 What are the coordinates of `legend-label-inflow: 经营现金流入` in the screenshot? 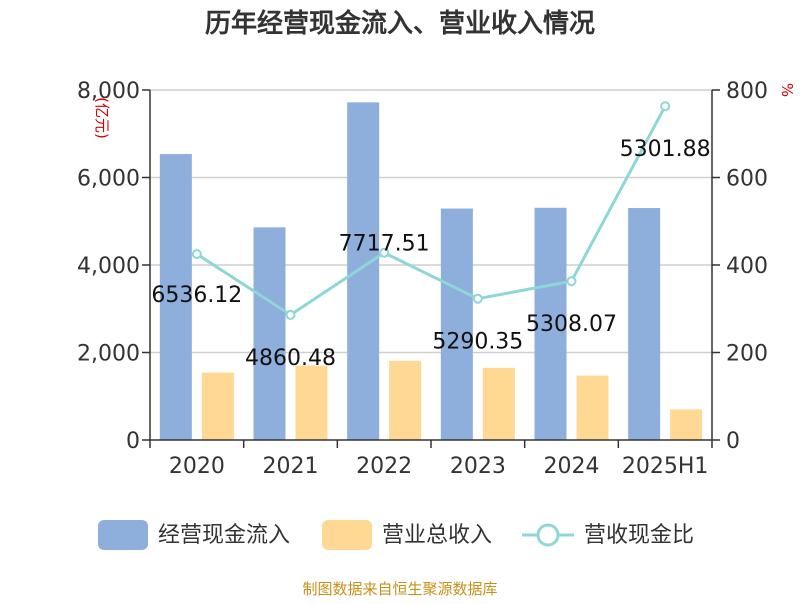 It's located at (224, 535).